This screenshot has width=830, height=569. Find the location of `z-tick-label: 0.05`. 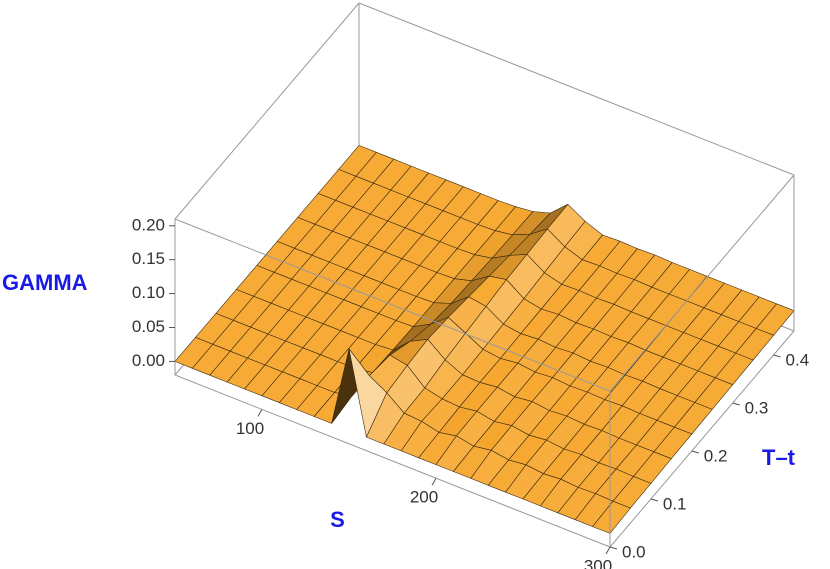

z-tick-label: 0.05 is located at coordinates (148, 326).